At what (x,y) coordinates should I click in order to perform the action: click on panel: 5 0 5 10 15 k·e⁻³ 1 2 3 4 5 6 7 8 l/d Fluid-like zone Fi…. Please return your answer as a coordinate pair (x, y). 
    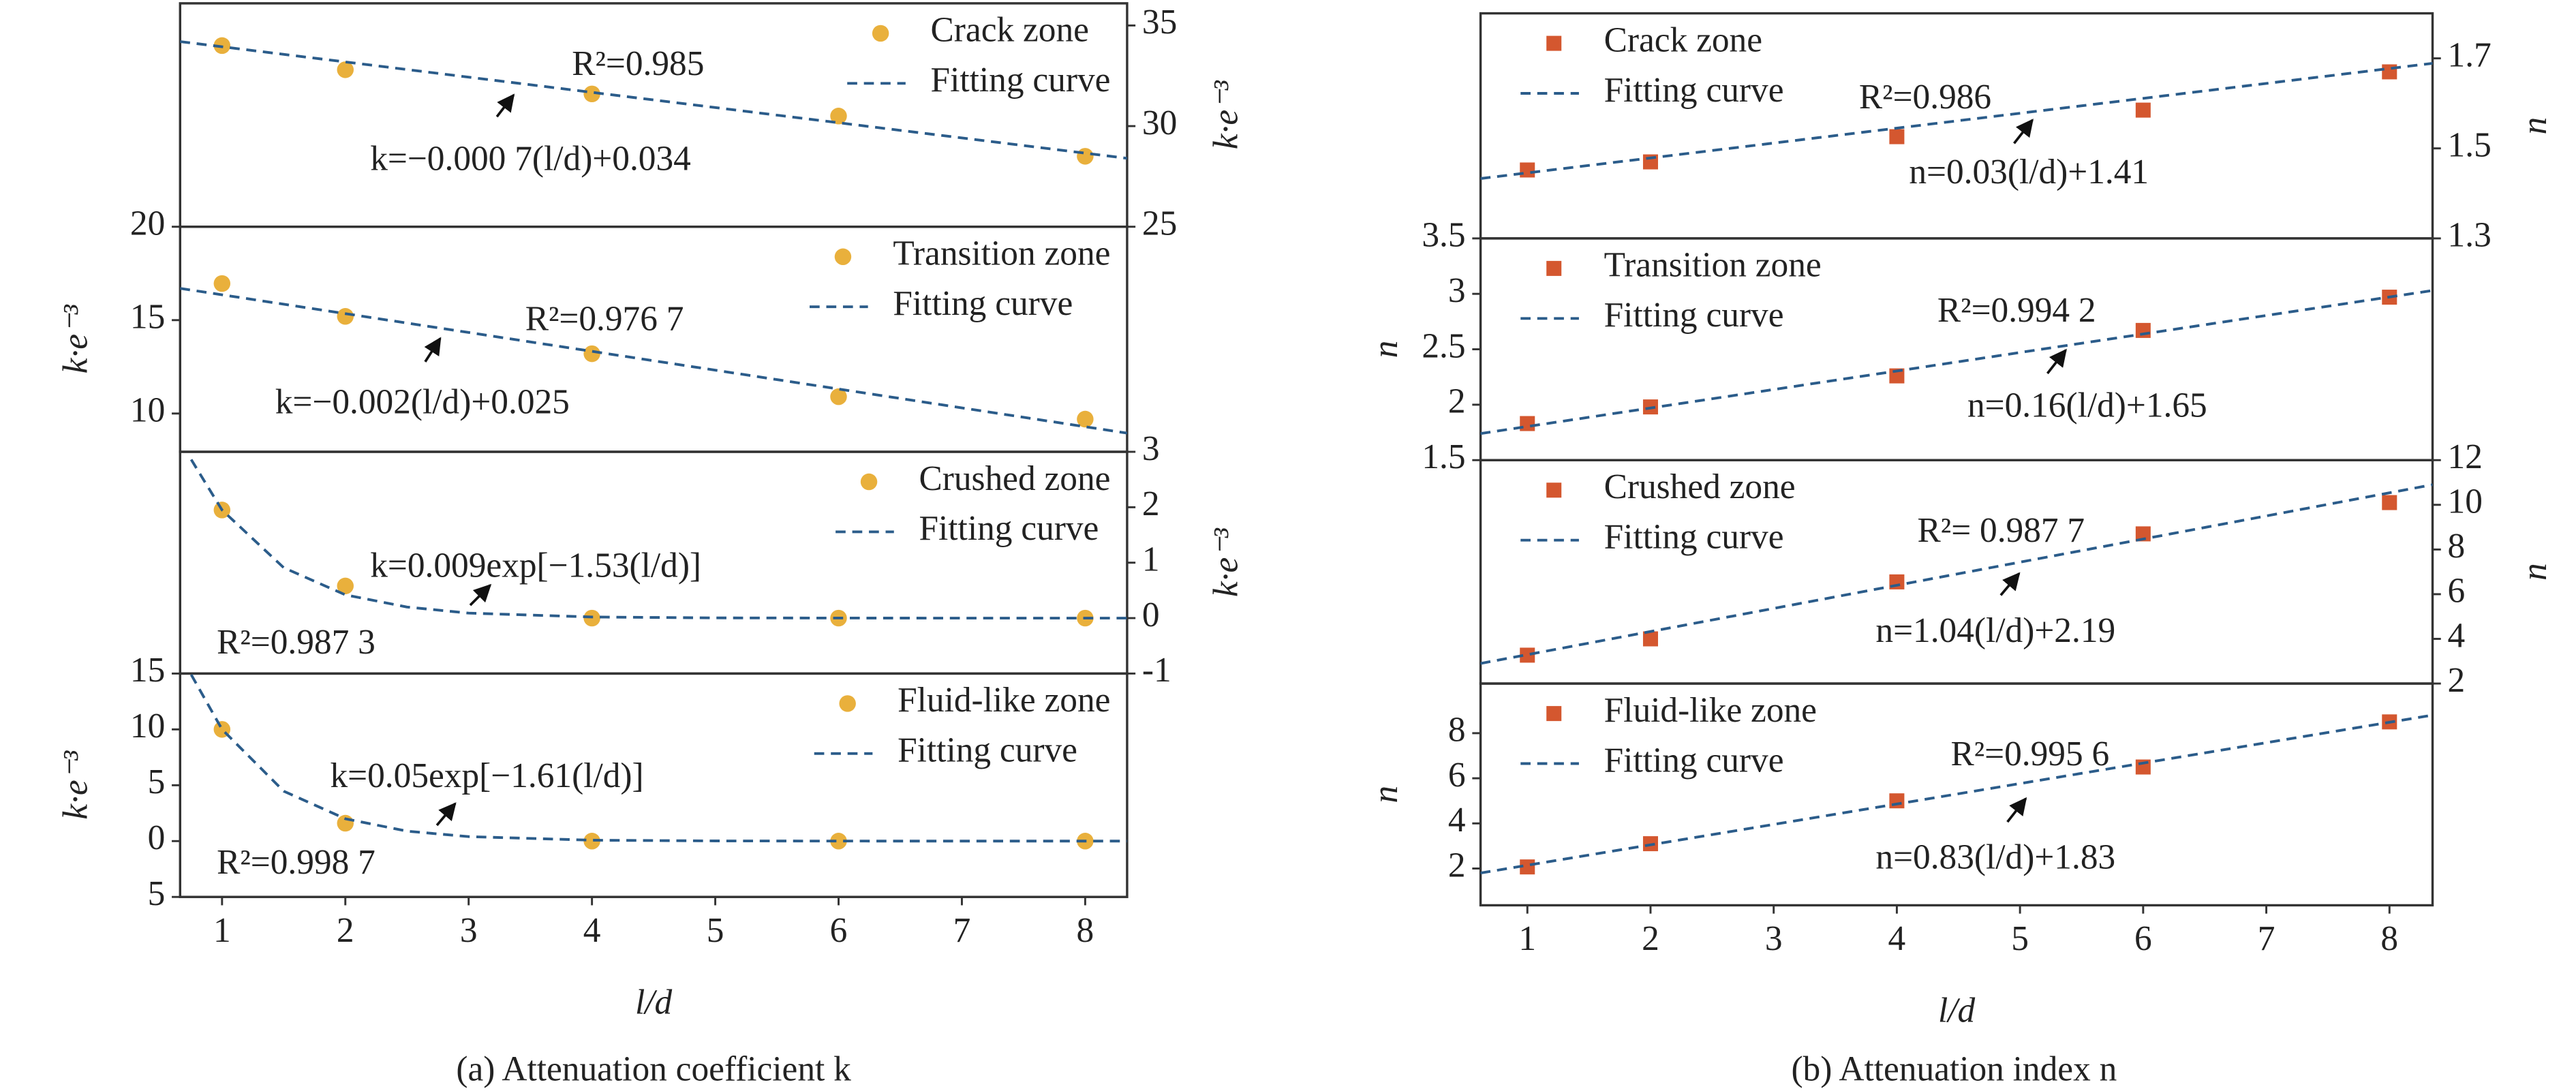
    Looking at the image, I should click on (592, 836).